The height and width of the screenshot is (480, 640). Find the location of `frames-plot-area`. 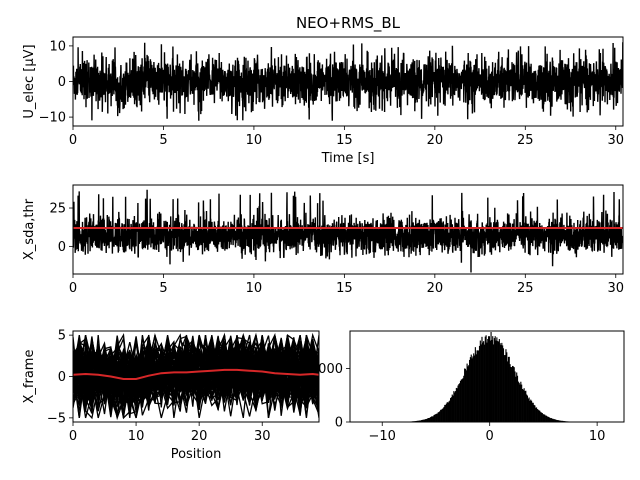

frames-plot-area is located at coordinates (196, 376).